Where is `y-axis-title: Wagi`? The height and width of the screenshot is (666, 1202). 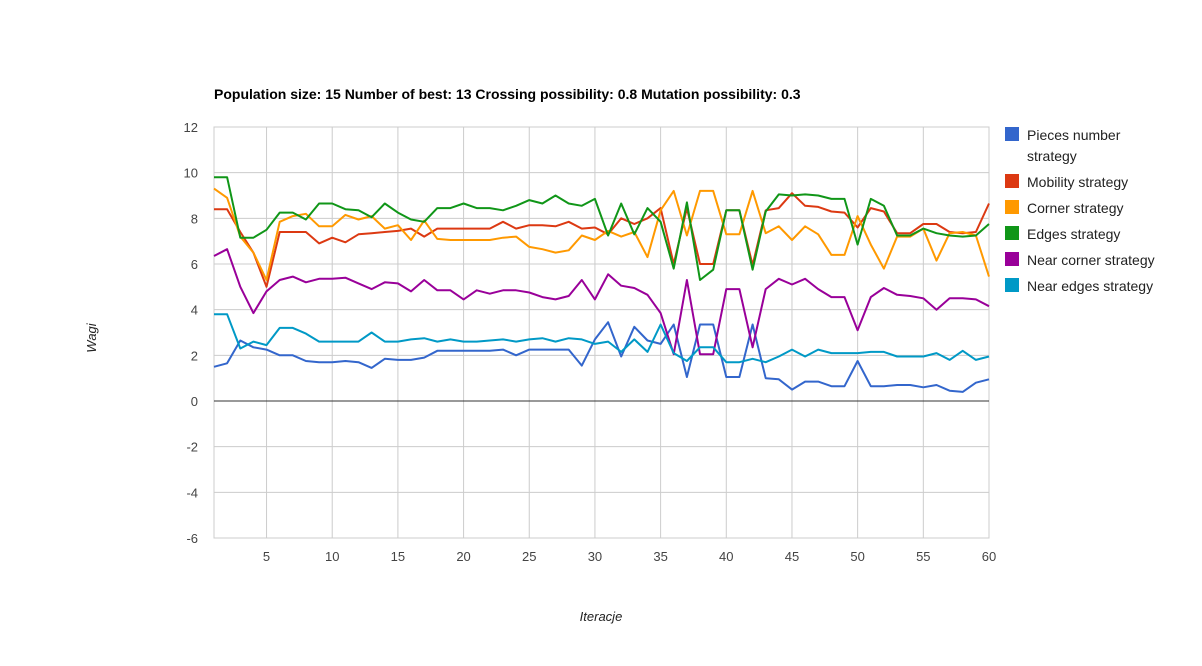
y-axis-title: Wagi is located at coordinates (91, 337).